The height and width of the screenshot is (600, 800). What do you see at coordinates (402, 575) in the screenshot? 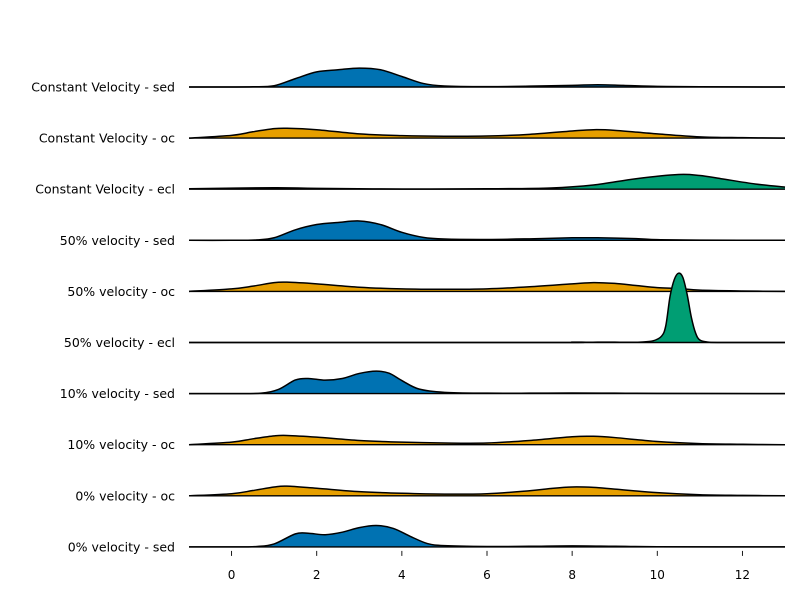
I see `x-tick-label: 4` at bounding box center [402, 575].